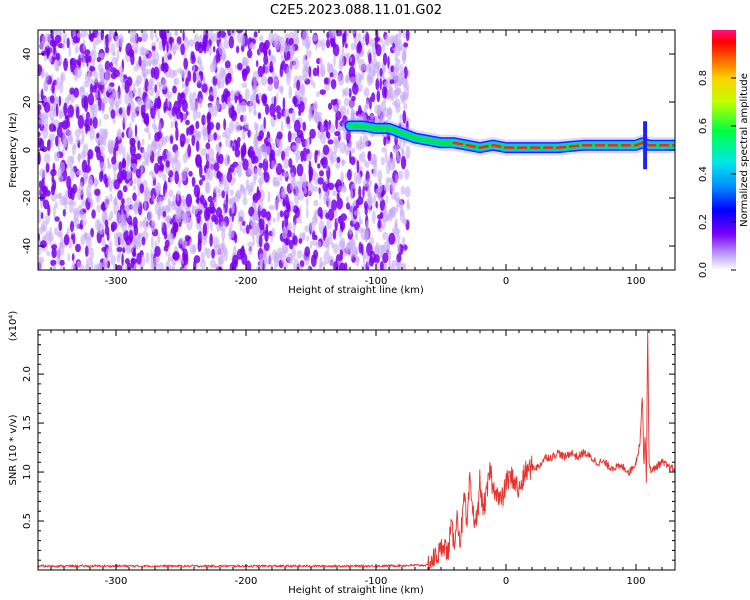 This screenshot has height=600, width=750. Describe the element at coordinates (246, 281) in the screenshot. I see `spectrogram-xtick-label: -200` at that location.